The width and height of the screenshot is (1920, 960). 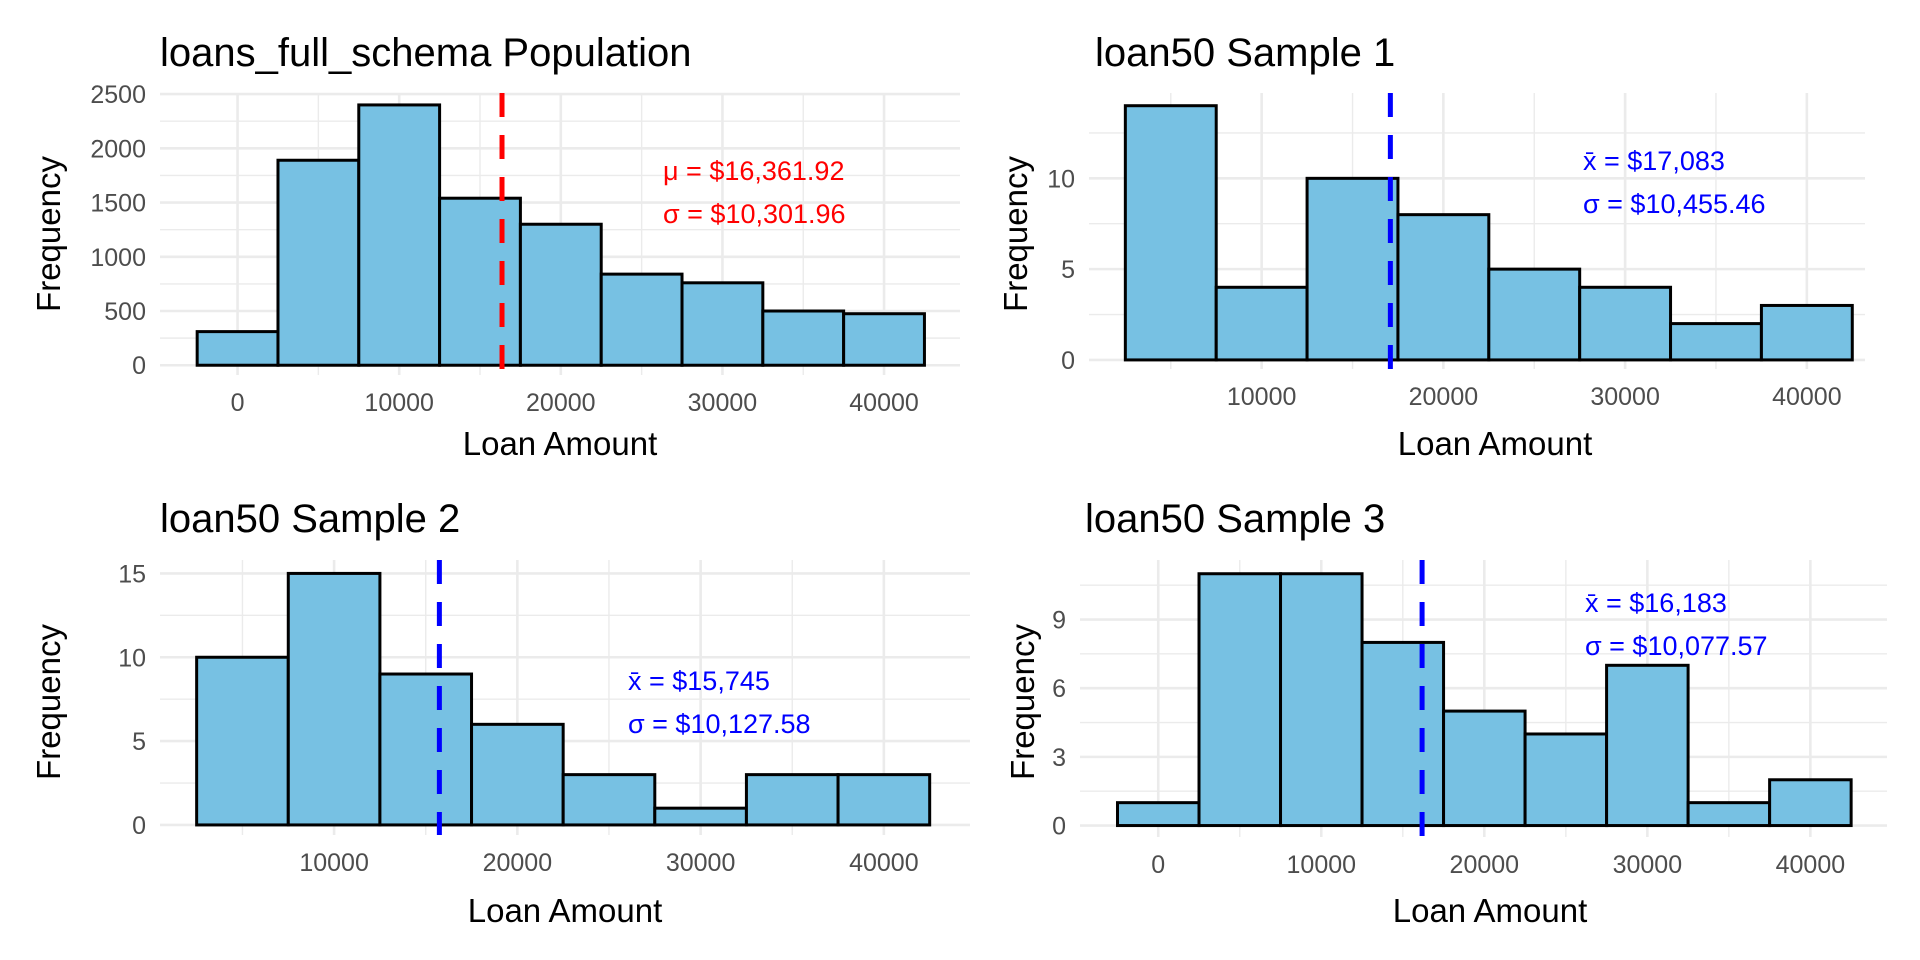 I want to click on y-tick-label: 6, so click(x=1059, y=689).